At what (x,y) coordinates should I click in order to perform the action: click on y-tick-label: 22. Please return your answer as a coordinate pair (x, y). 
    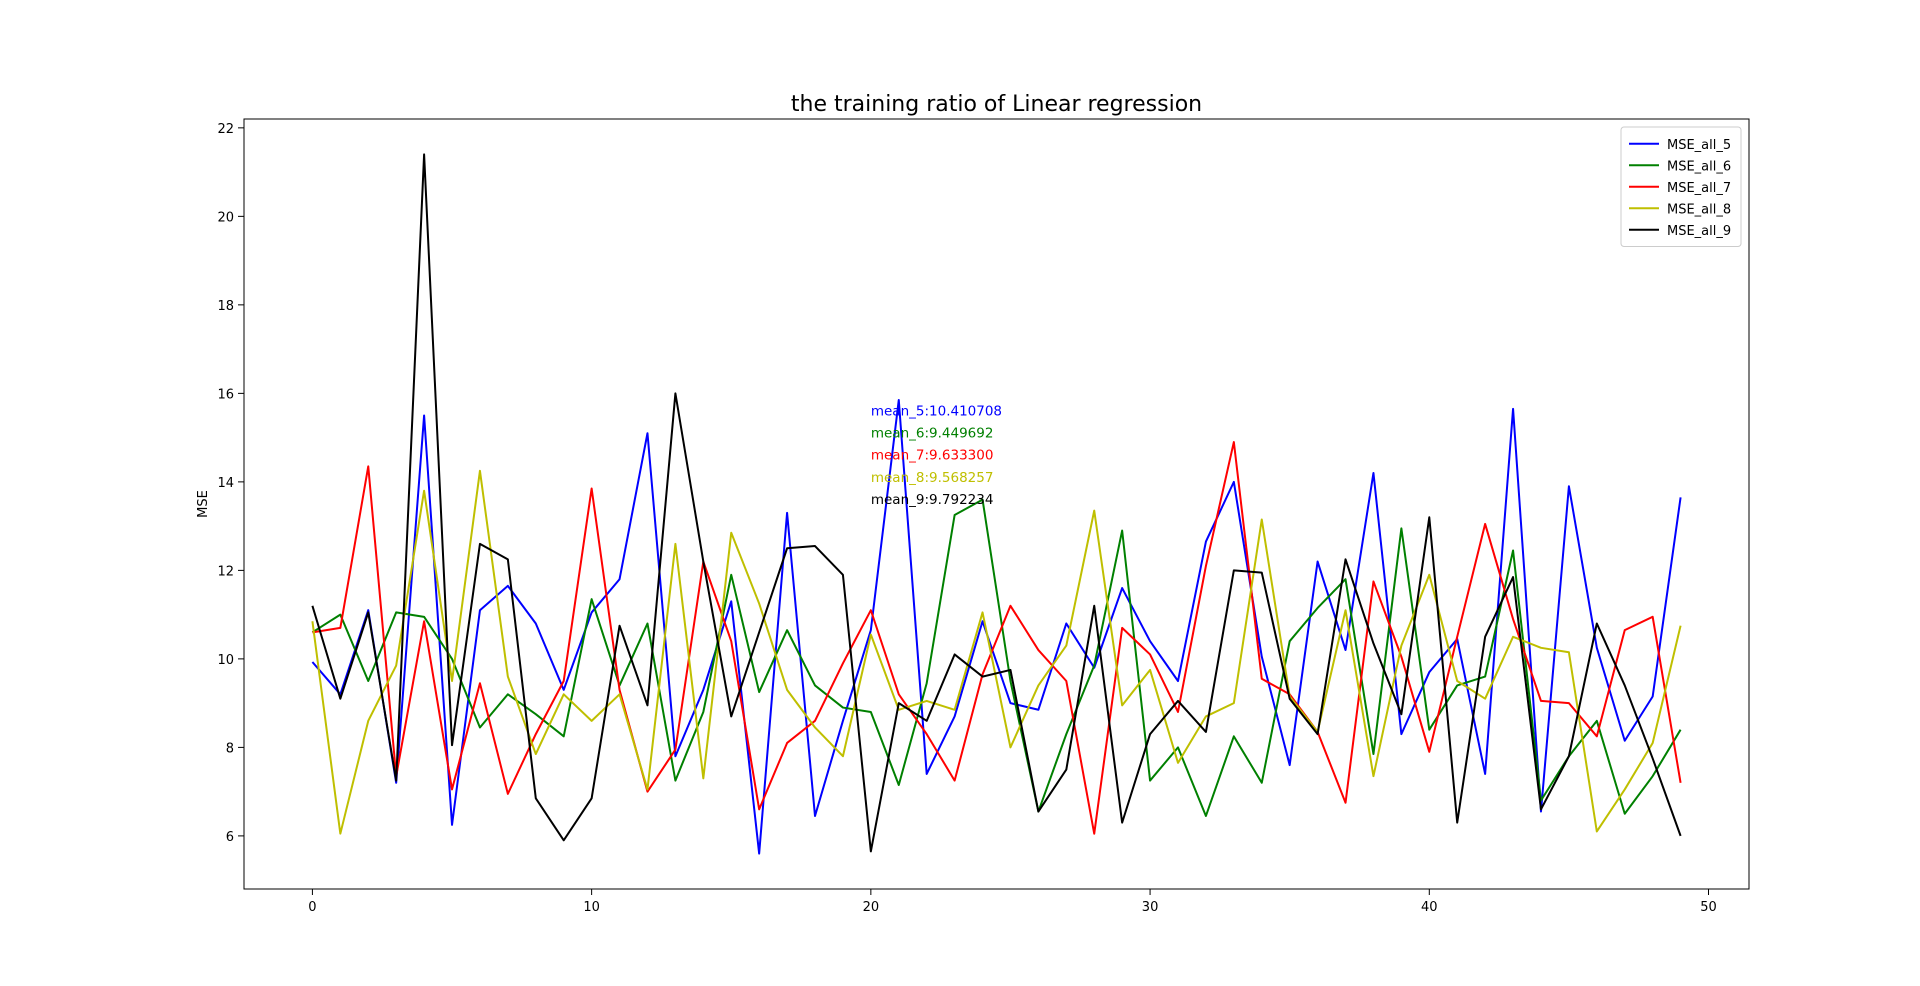
    Looking at the image, I should click on (225, 129).